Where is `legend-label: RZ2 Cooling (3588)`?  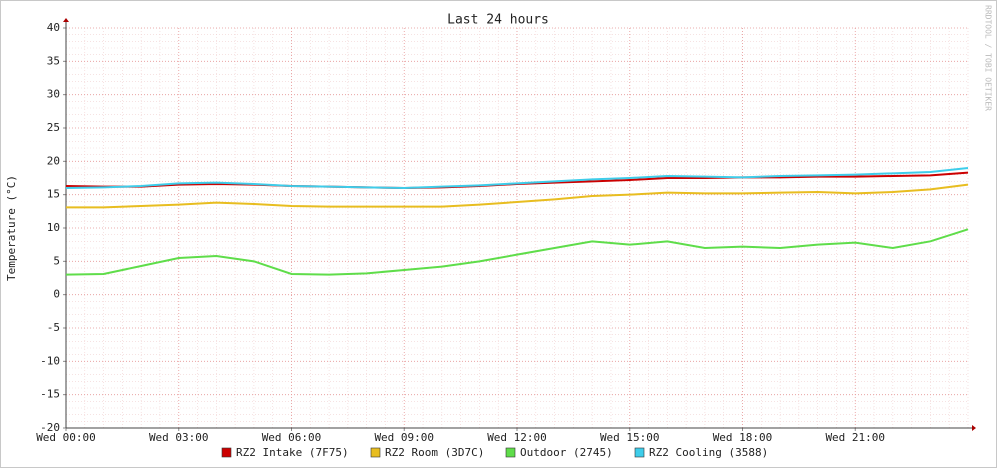
legend-label: RZ2 Cooling (3588) is located at coordinates (708, 452).